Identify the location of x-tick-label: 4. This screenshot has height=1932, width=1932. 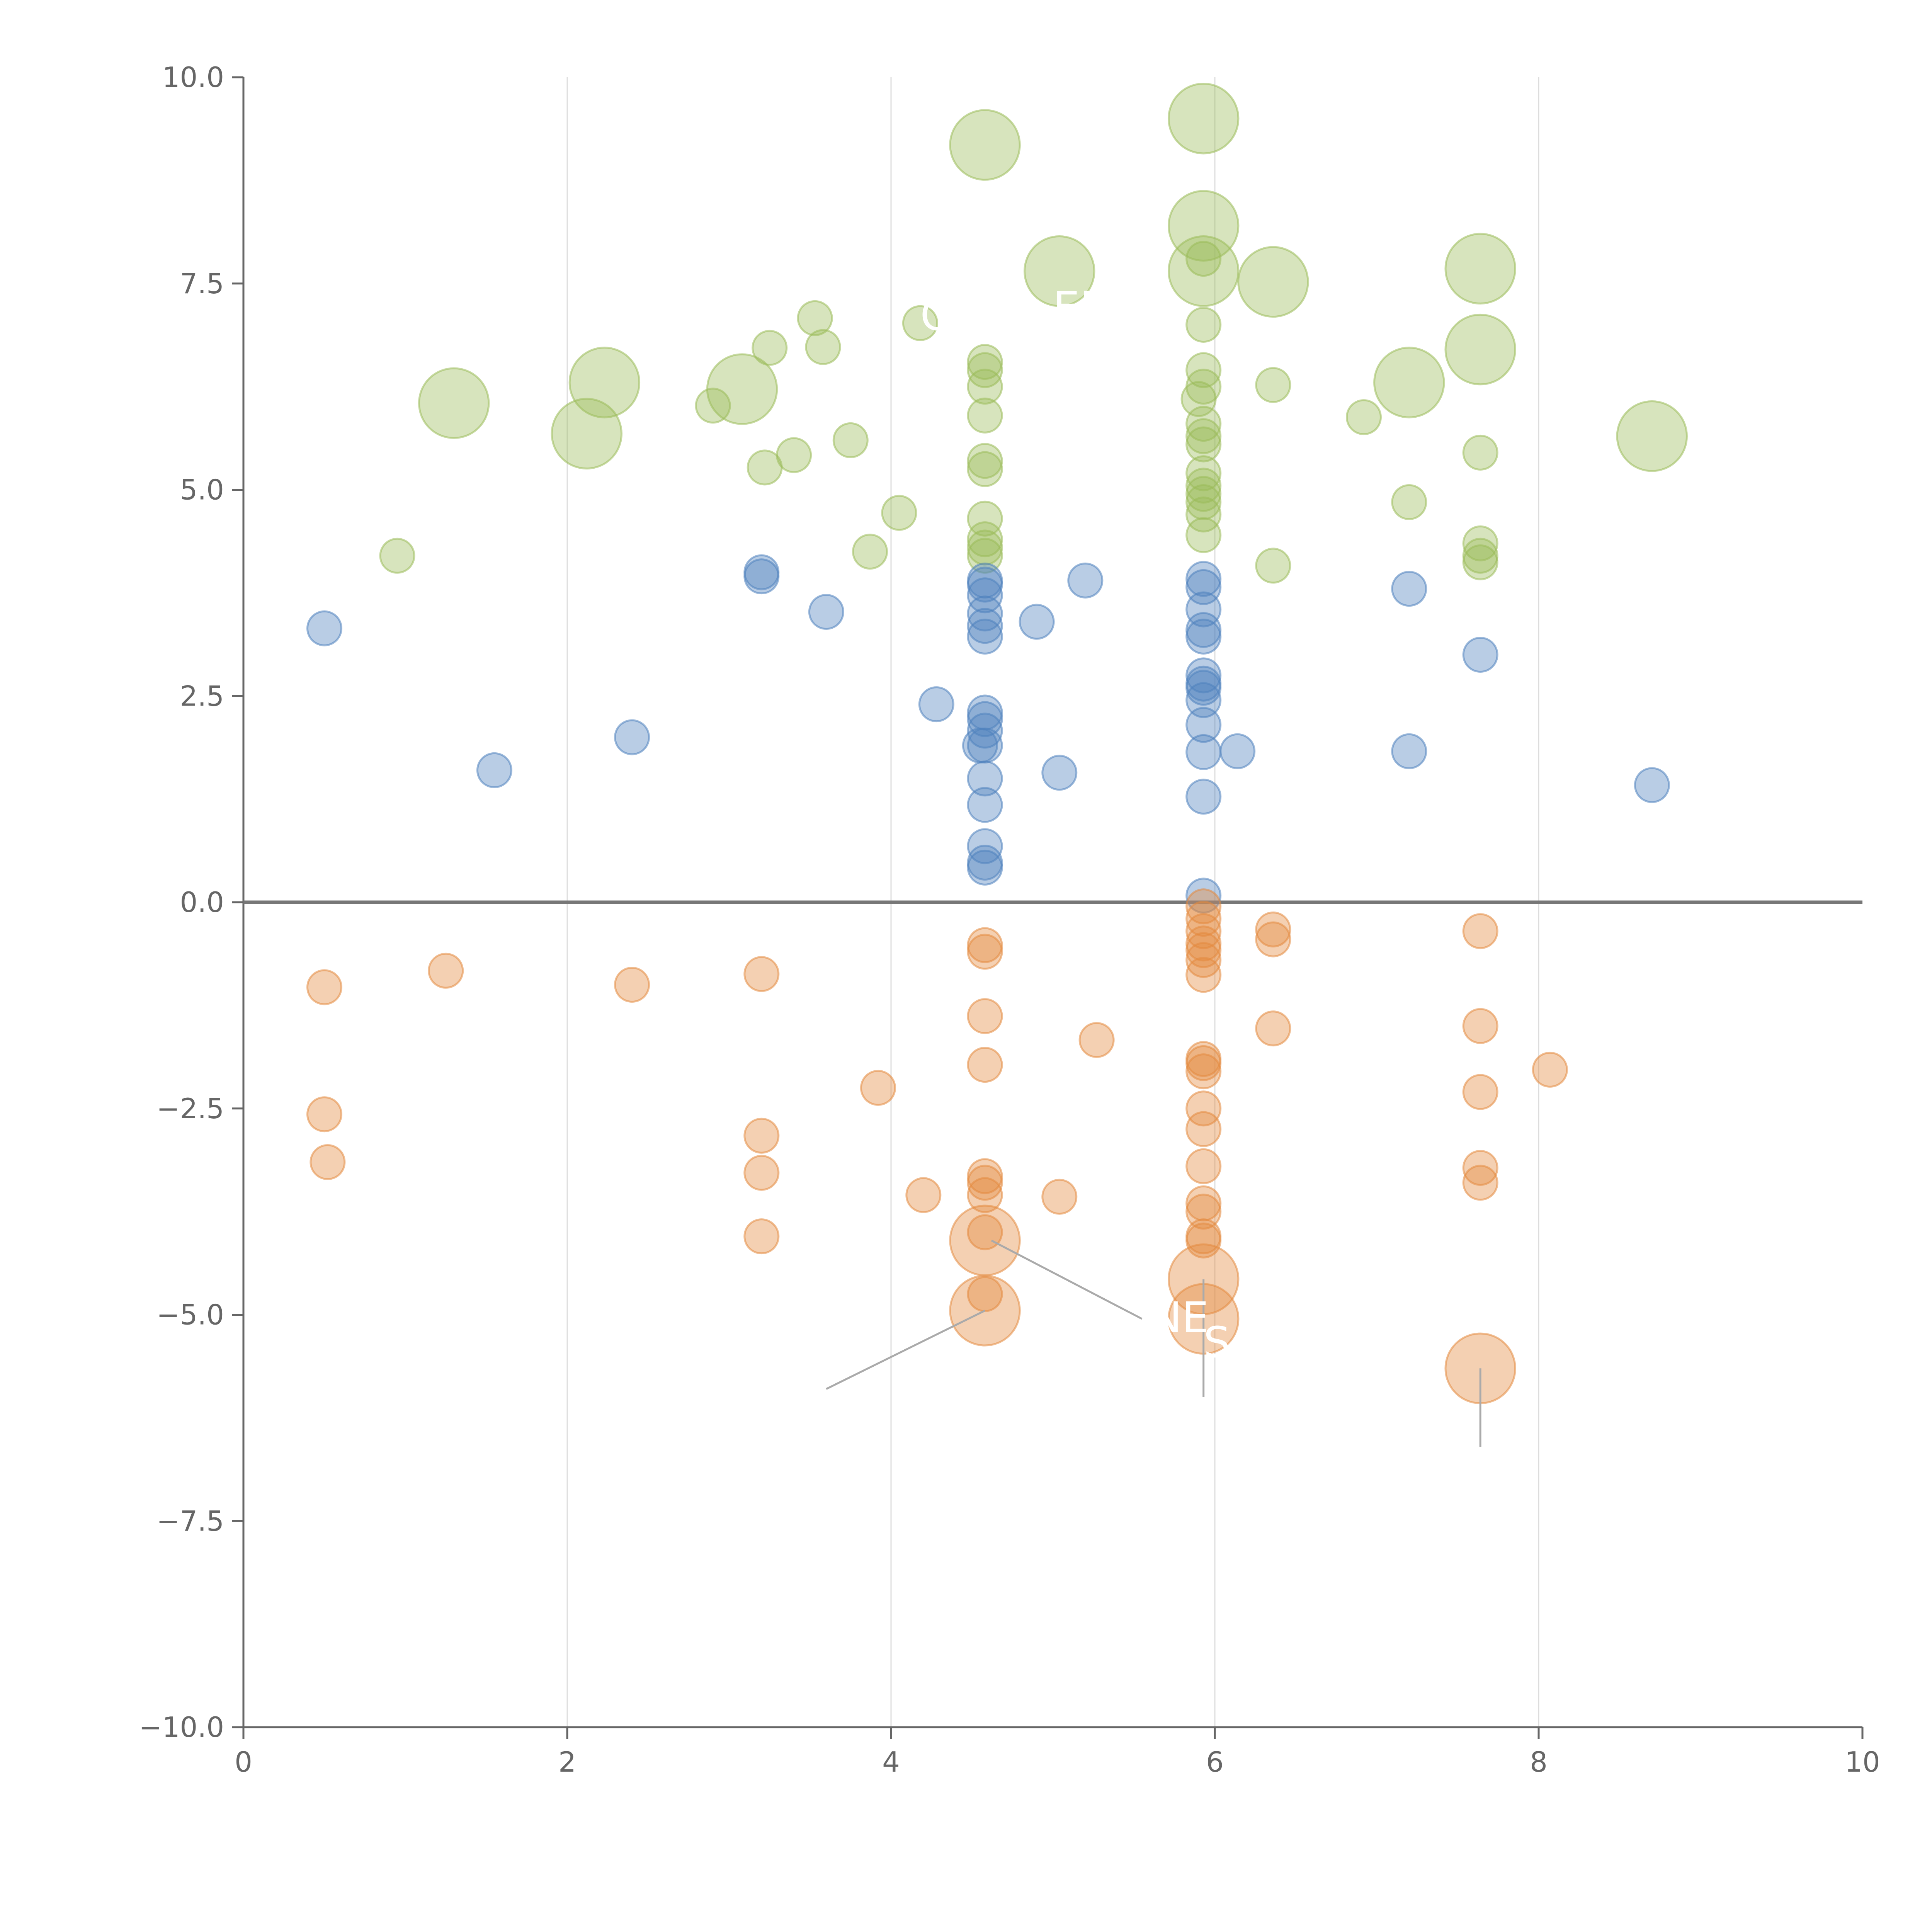
(891, 1762).